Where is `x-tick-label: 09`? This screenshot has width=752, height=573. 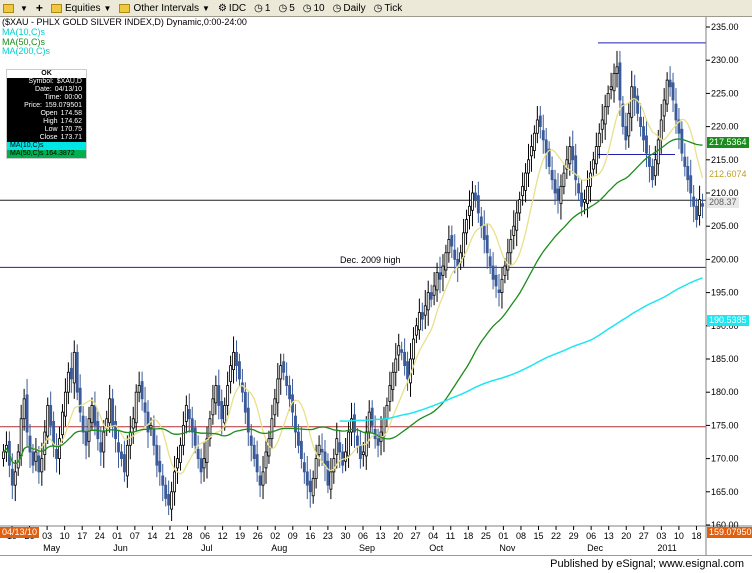 x-tick-label: 09 is located at coordinates (293, 536).